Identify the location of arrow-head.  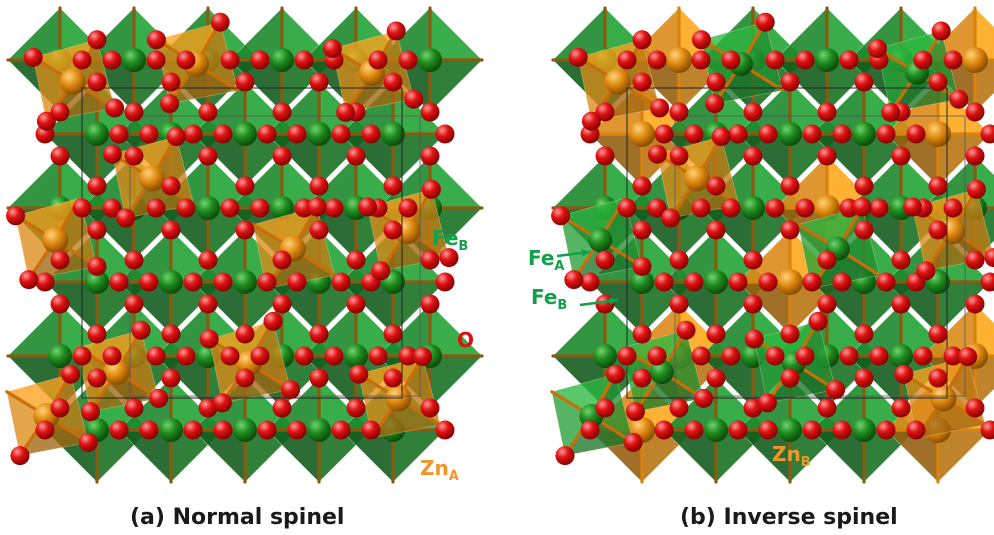
(613, 301).